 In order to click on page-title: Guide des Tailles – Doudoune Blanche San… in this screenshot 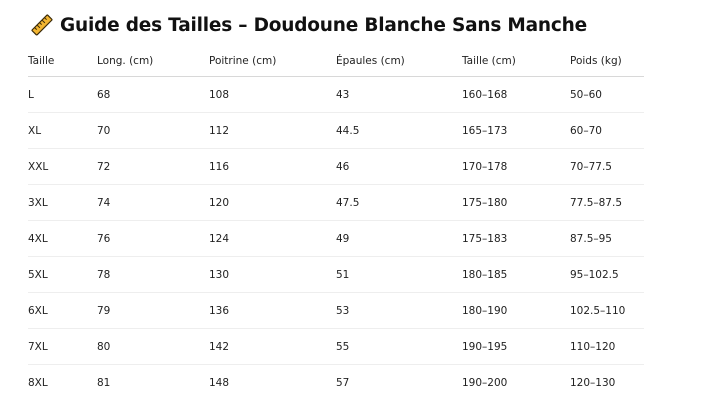, I will do `click(323, 25)`.